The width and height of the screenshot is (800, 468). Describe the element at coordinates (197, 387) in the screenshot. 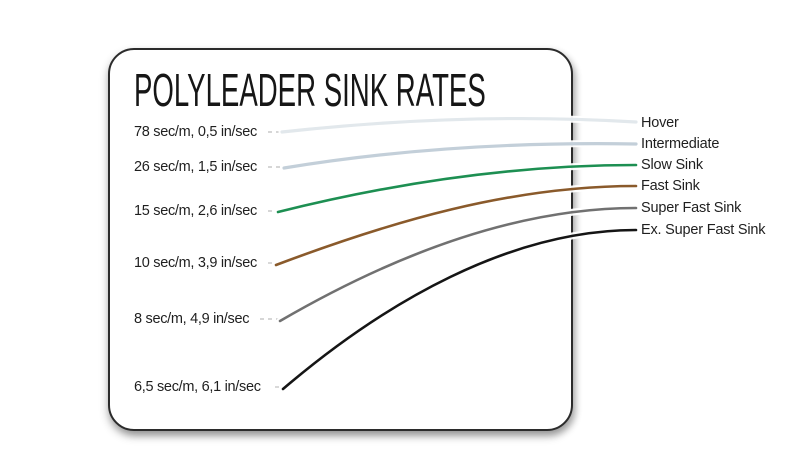

I see `rate-label-ex-super-fast-sink: 6,5 sec/m, 6,1 in/sec` at that location.